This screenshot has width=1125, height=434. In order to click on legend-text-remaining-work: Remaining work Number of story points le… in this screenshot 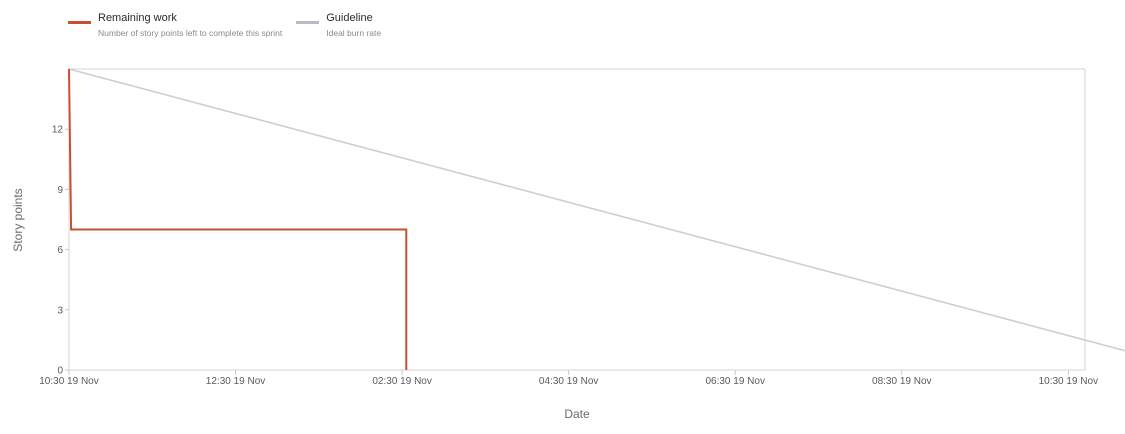, I will do `click(190, 26)`.